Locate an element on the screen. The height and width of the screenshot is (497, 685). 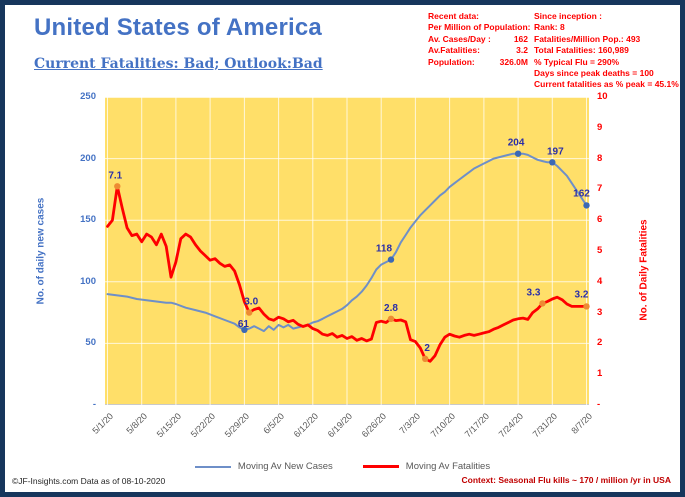
stats-label: Recent data: is located at coordinates (454, 16).